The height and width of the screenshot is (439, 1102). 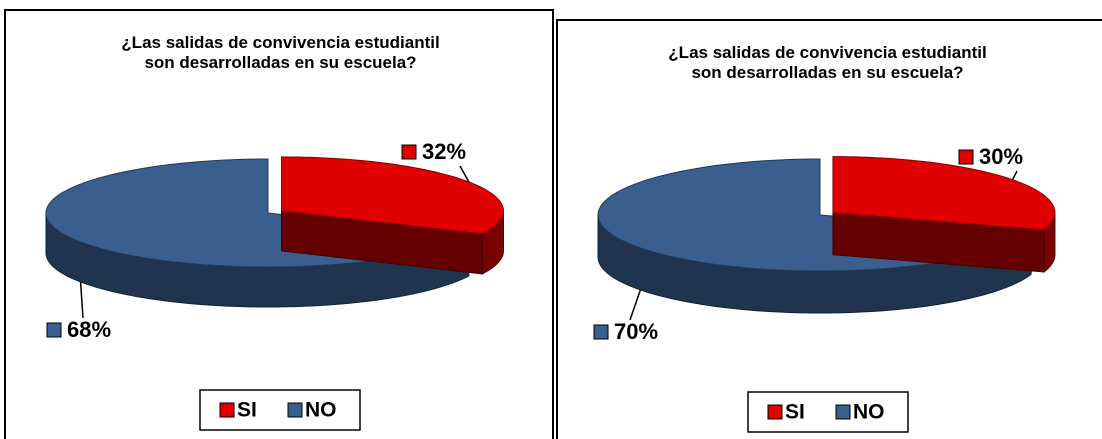 I want to click on data-label: 70%, so click(x=636, y=331).